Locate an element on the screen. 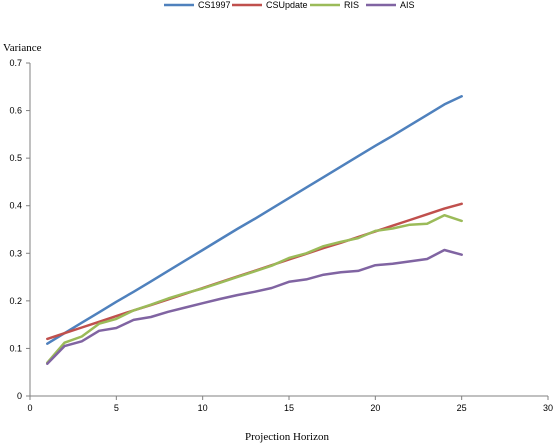 The image size is (555, 443). legend-label-csupdate: CSUpdate is located at coordinates (287, 5).